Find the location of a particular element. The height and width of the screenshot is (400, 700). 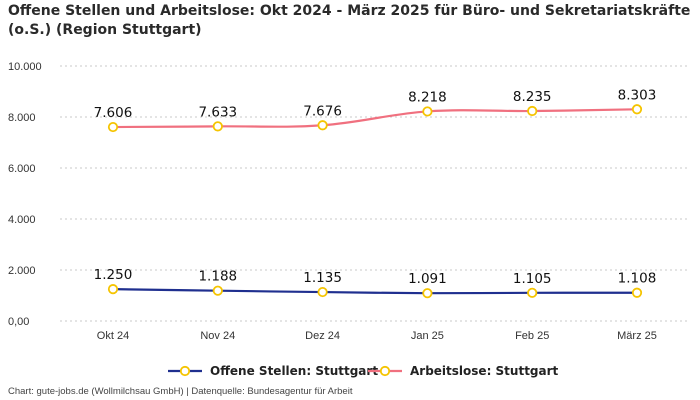

data-label: 7.633 is located at coordinates (217, 112).